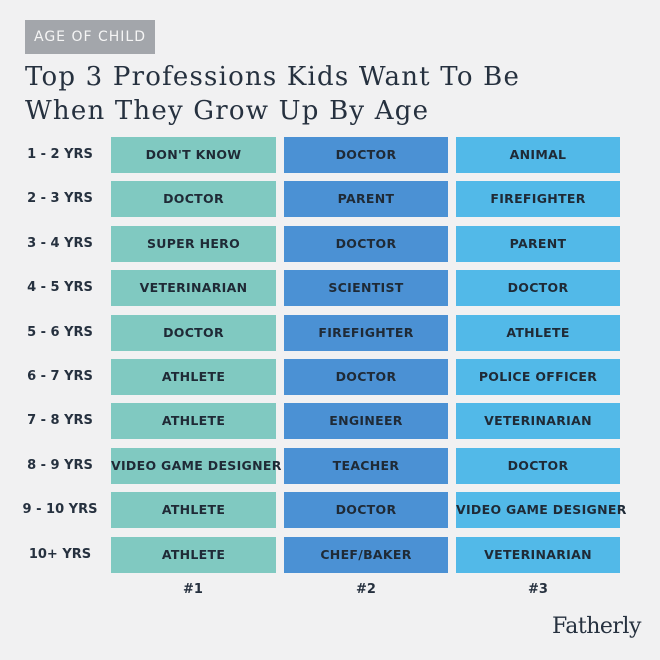  What do you see at coordinates (60, 510) in the screenshot?
I see `age-label: 9 - 10 YRS` at bounding box center [60, 510].